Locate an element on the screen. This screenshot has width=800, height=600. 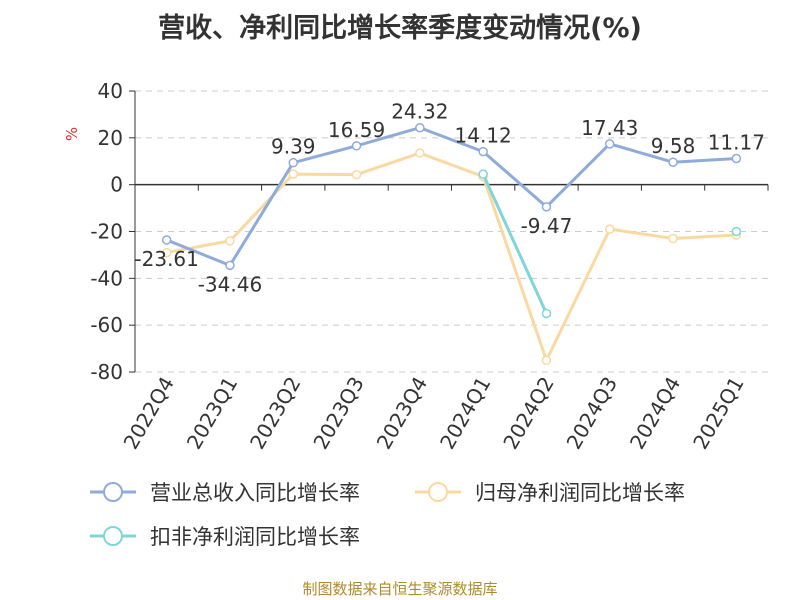
legend-label: 扣非净利润同比增长率 is located at coordinates (255, 537).